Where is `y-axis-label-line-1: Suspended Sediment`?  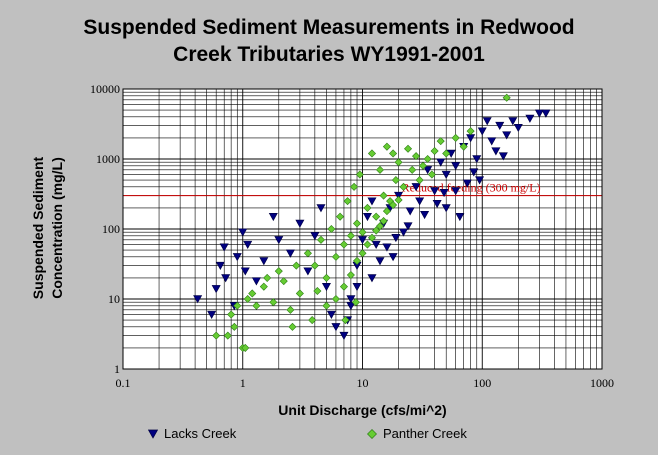 y-axis-label-line-1: Suspended Sediment is located at coordinates (38, 228).